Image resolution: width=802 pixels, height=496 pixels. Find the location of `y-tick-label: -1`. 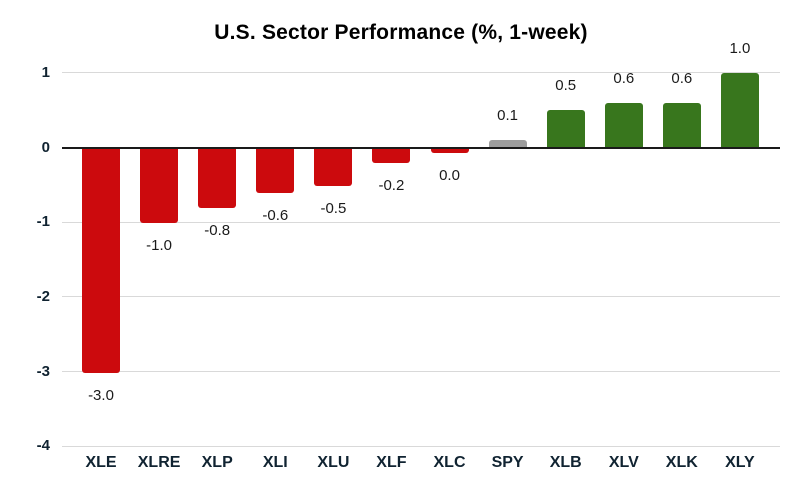

y-tick-label: -1 is located at coordinates (43, 222).